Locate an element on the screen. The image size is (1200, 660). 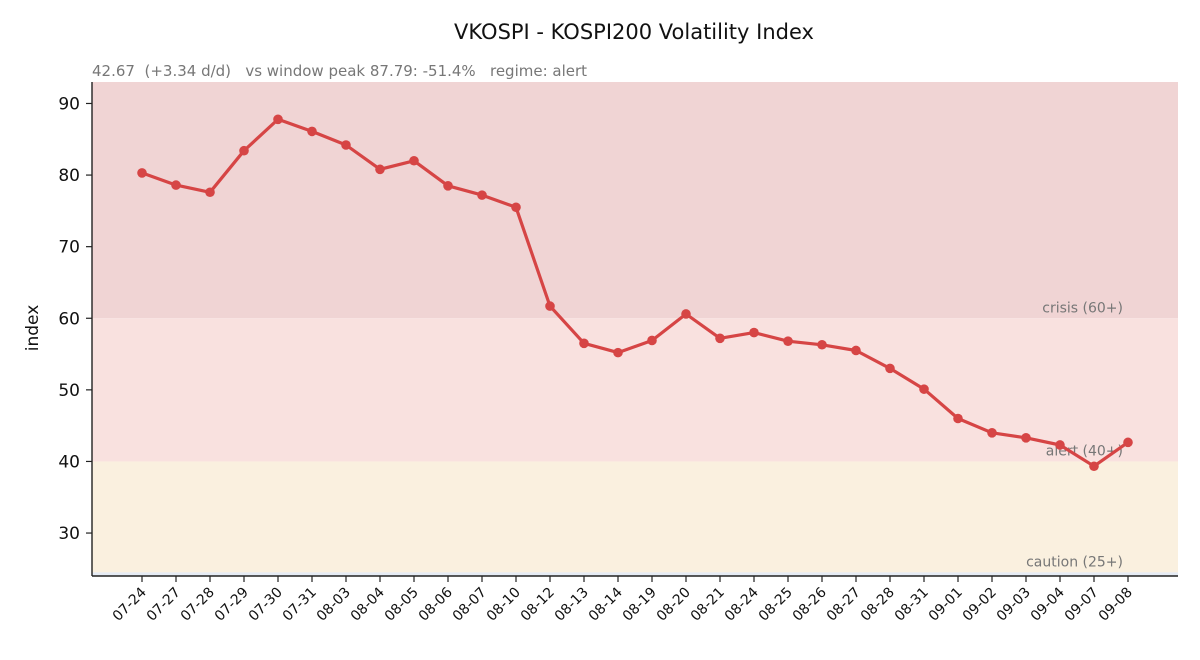
chart-title: VKOSPI - KOSPI200 Volatility Index is located at coordinates (634, 32).